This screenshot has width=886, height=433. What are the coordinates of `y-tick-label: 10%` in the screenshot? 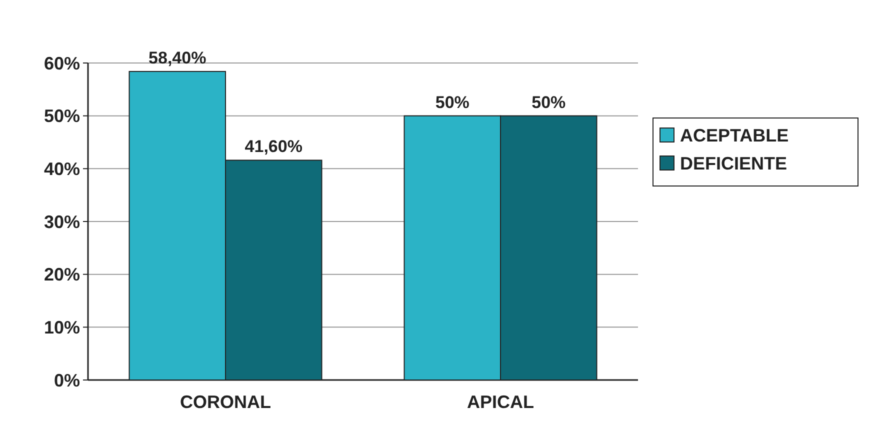 It's located at (62, 327).